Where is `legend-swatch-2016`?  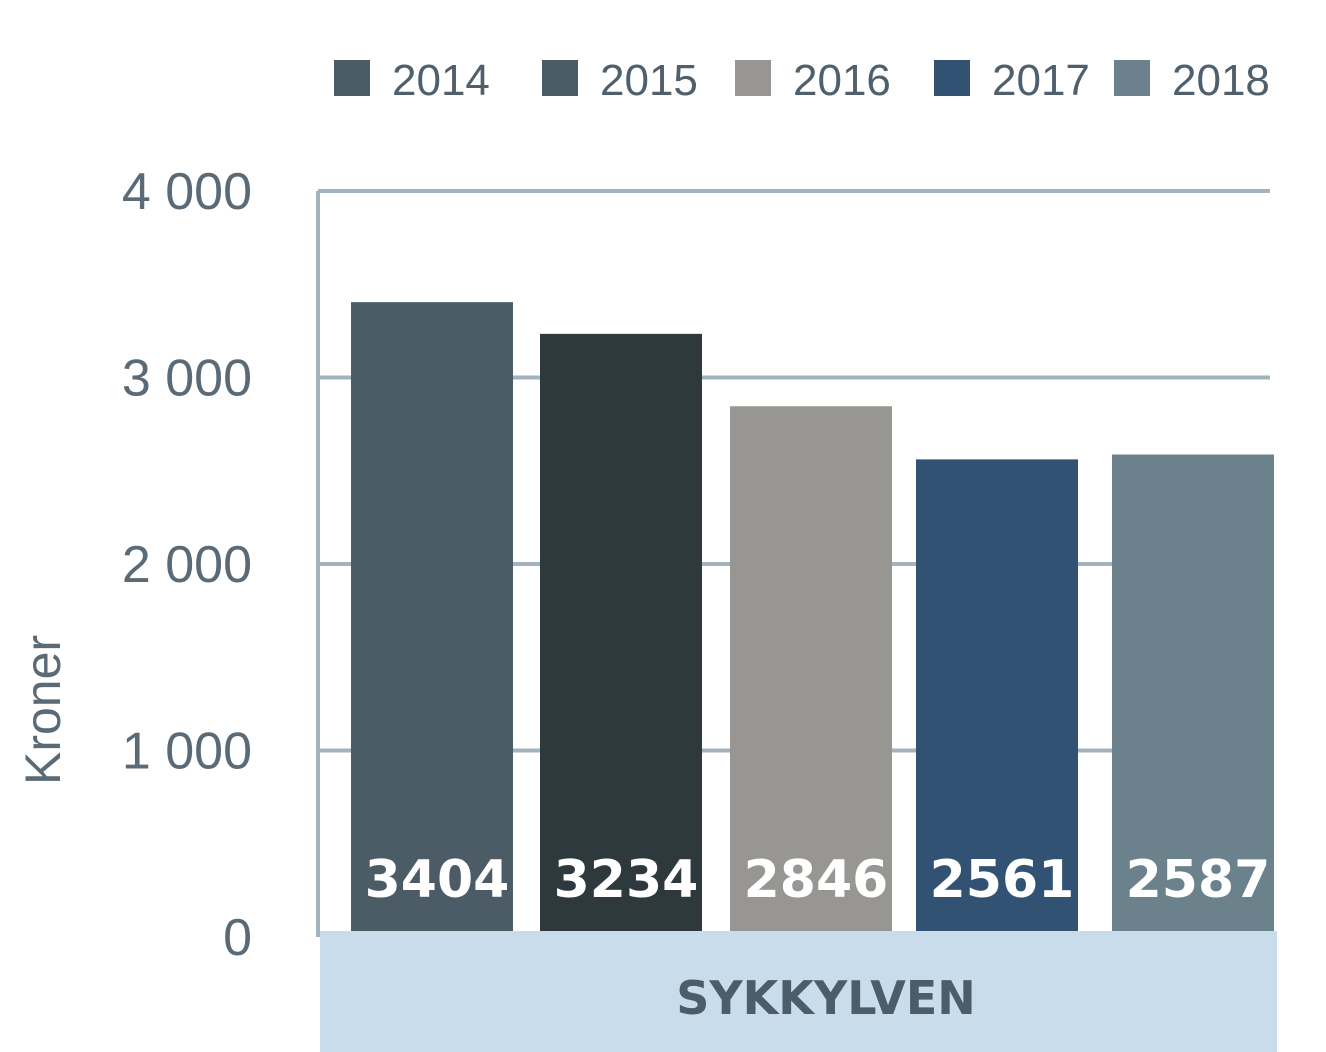 legend-swatch-2016 is located at coordinates (753, 78).